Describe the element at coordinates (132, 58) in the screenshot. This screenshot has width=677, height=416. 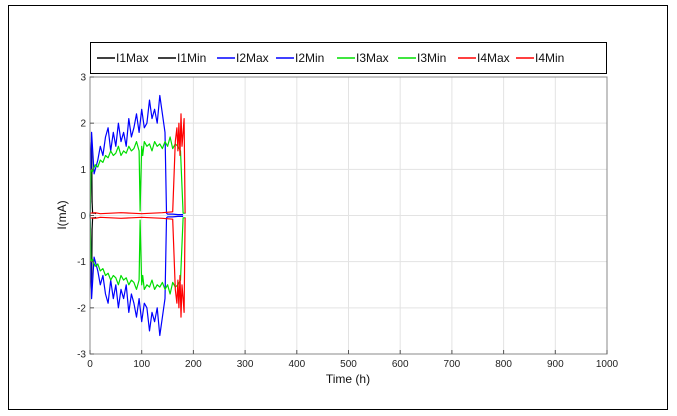
I see `legend-label-i1max: I1Max` at that location.